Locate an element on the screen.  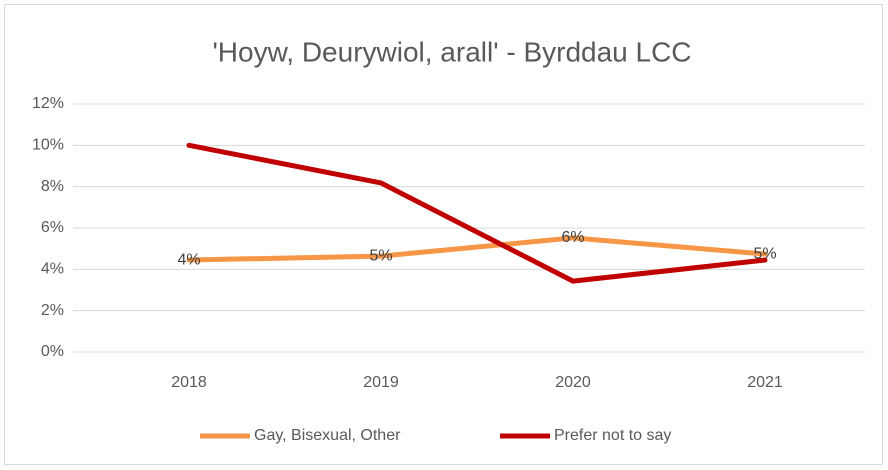
series-line is located at coordinates (477, 249).